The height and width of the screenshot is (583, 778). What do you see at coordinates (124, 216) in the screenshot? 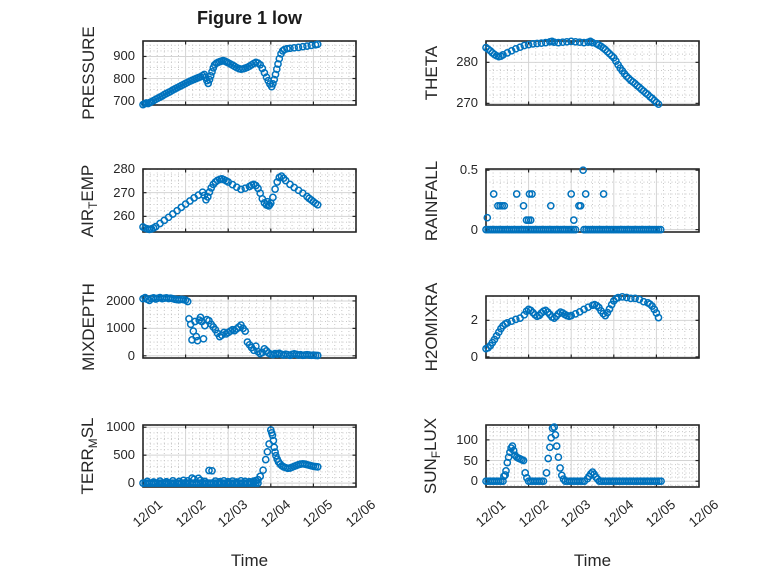
I see `y-tick-label: 260` at bounding box center [124, 216].